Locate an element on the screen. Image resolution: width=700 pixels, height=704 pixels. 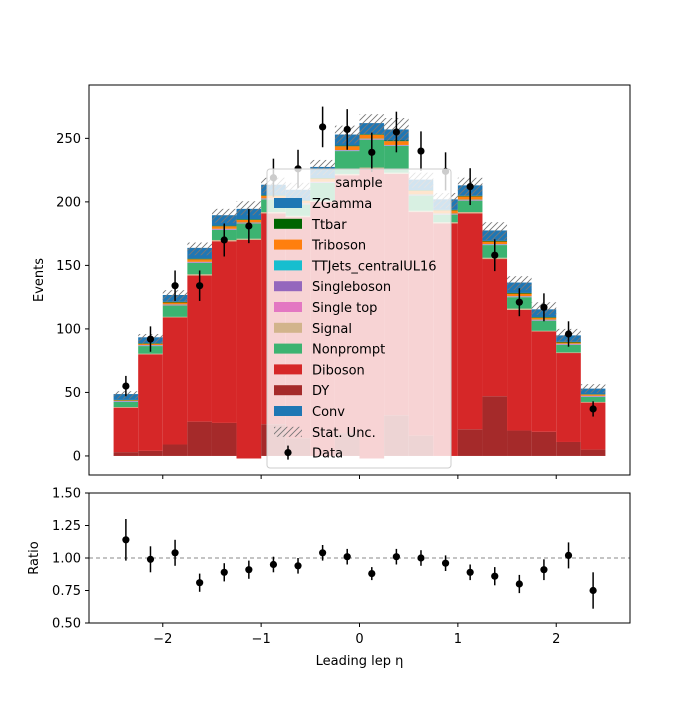
main-ytick-label: 100 is located at coordinates (68, 329).